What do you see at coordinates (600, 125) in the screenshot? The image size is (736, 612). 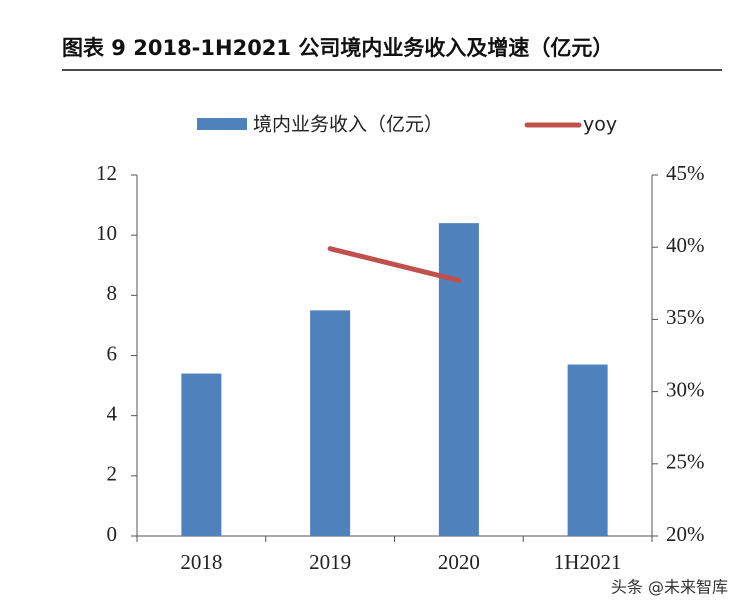 I see `legend-label: yoy` at bounding box center [600, 125].